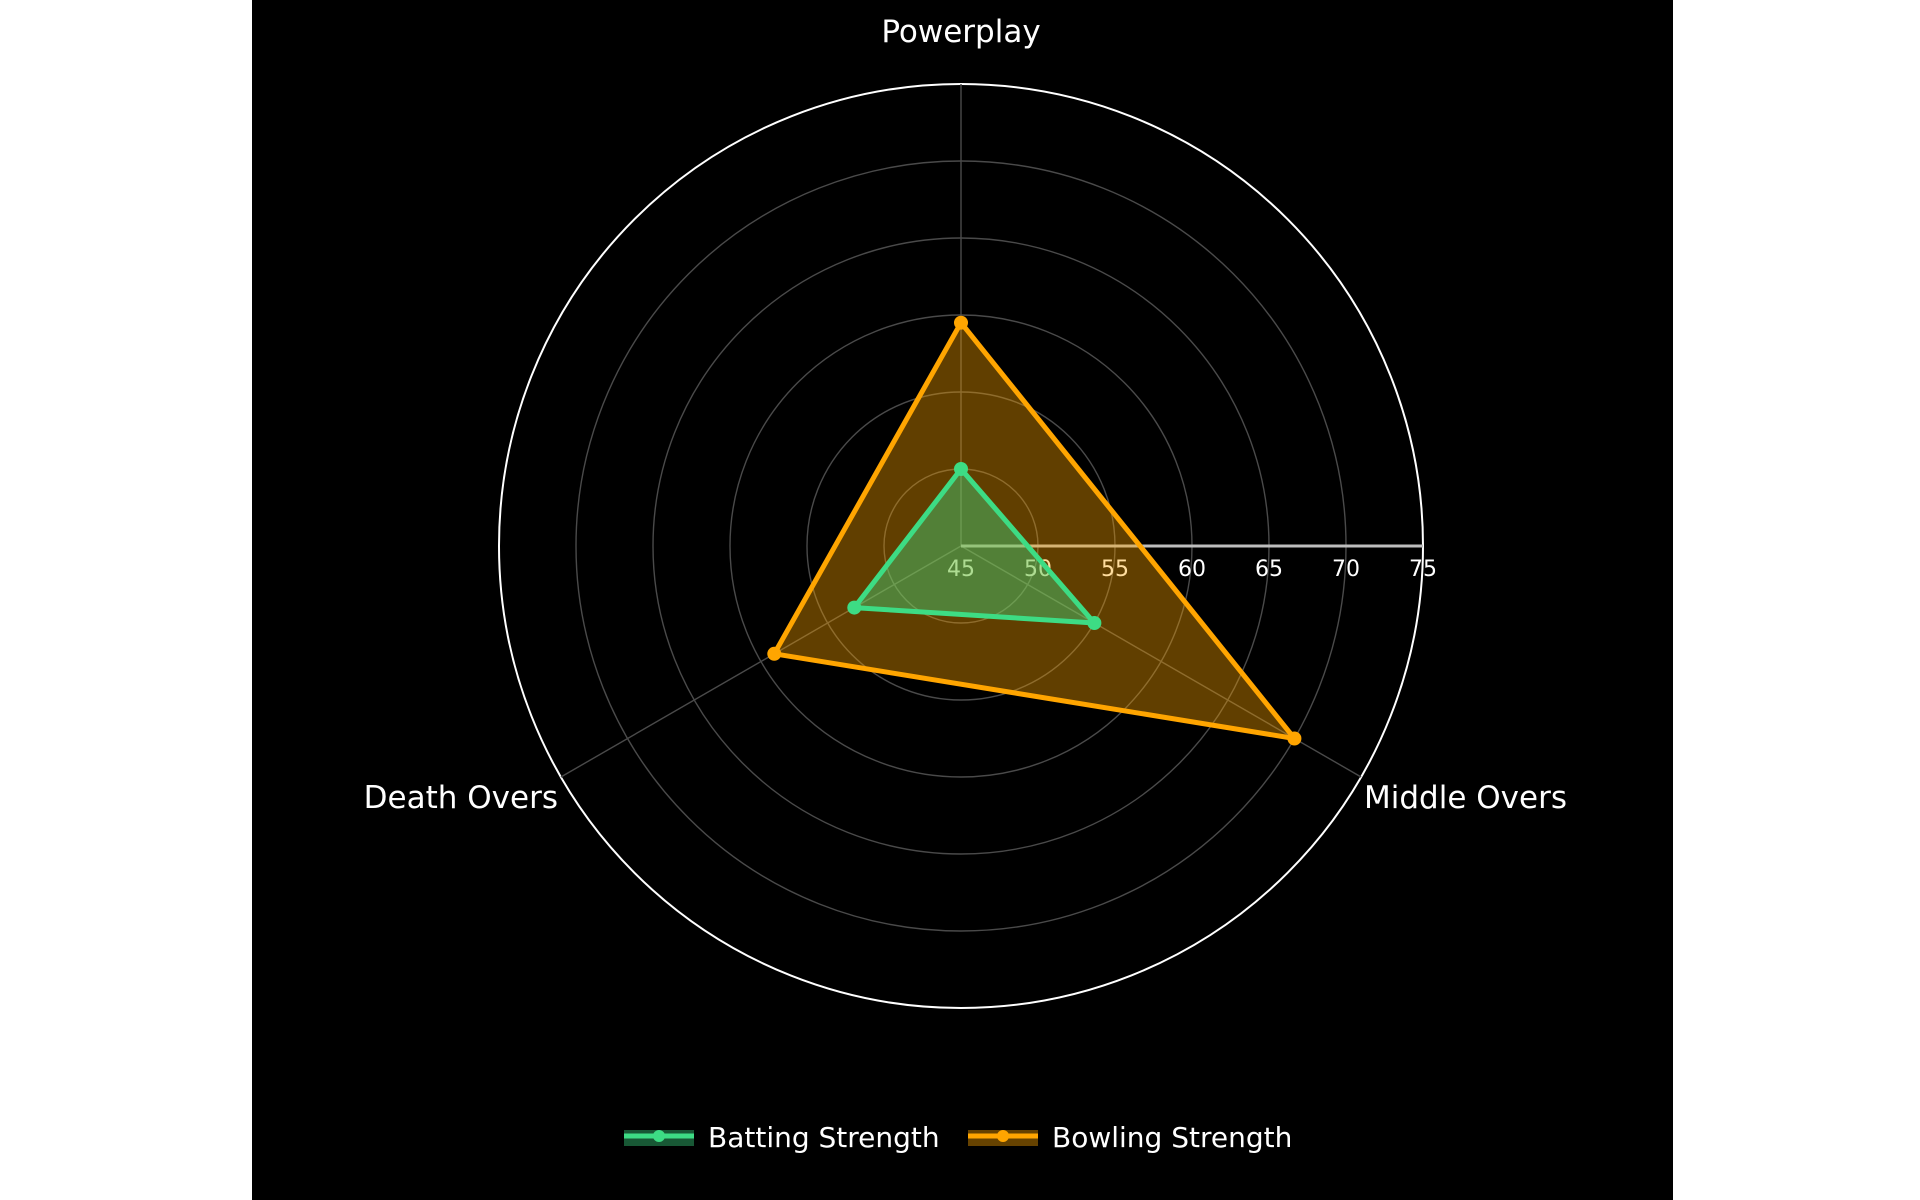 The width and height of the screenshot is (1920, 1200). What do you see at coordinates (824, 1137) in the screenshot?
I see `legend-label: Batting Strength` at bounding box center [824, 1137].